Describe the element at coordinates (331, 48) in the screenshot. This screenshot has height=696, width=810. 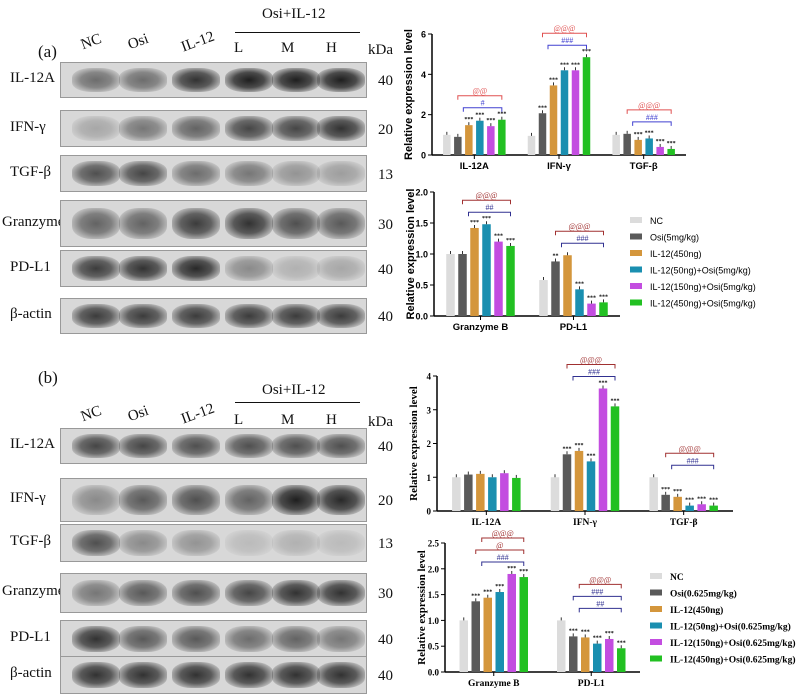
I see `lane-label: H` at that location.